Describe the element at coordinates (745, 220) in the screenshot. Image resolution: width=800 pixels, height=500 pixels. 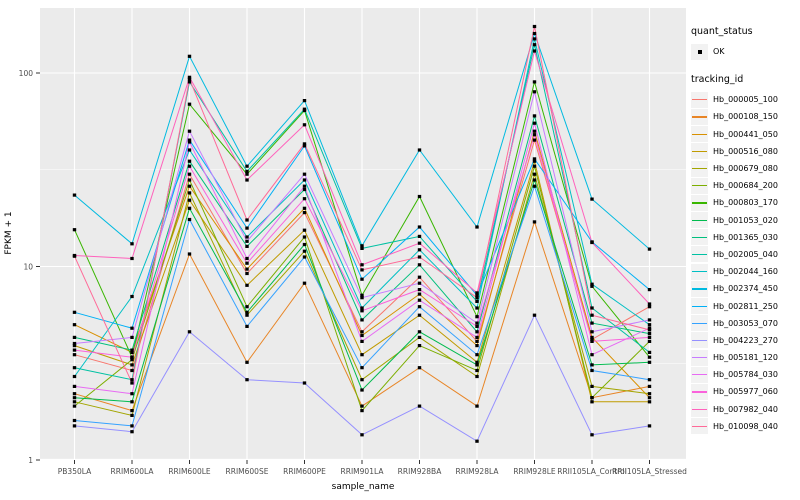
I see `legend-item-tracking: Hb_001053_020` at that location.